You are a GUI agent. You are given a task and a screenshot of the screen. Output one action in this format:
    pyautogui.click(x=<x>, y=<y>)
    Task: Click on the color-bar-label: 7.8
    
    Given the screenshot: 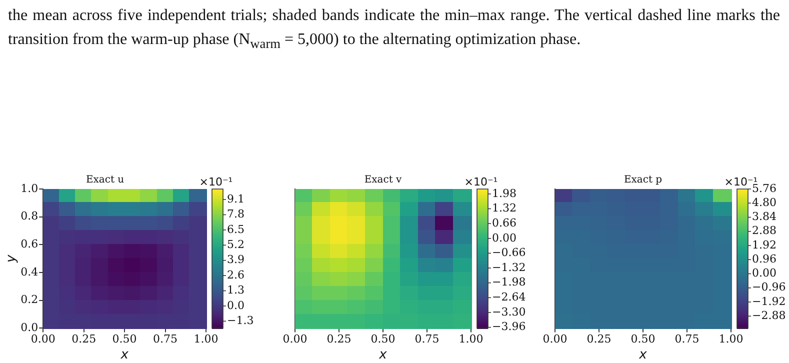 What is the action you would take?
    pyautogui.click(x=235, y=214)
    